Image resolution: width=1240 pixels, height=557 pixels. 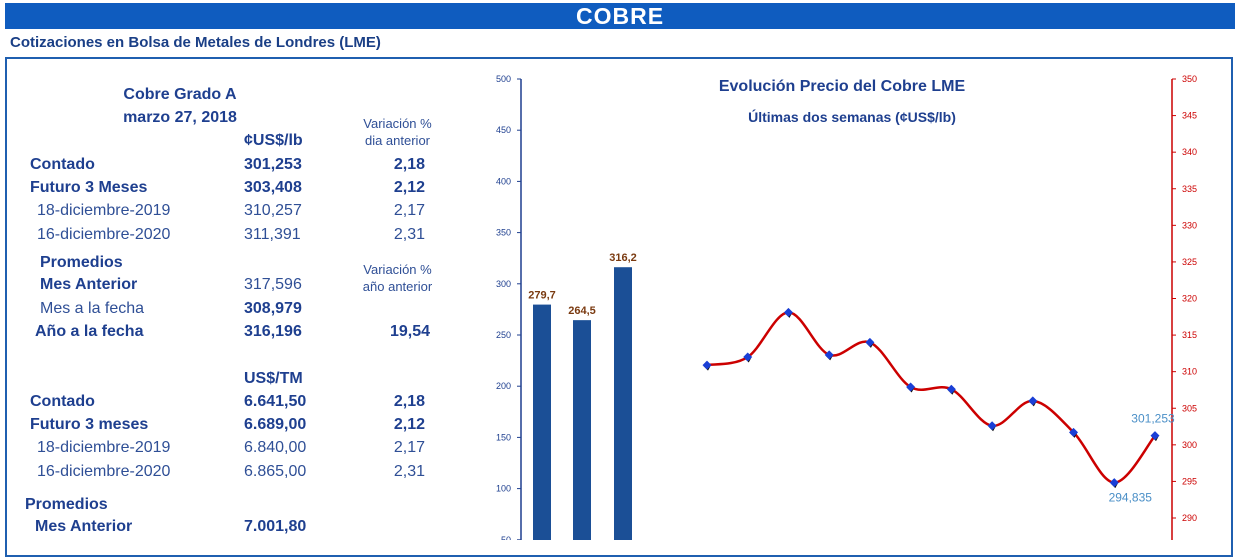 What do you see at coordinates (275, 424) in the screenshot?
I see `row-value: 6.689,00` at bounding box center [275, 424].